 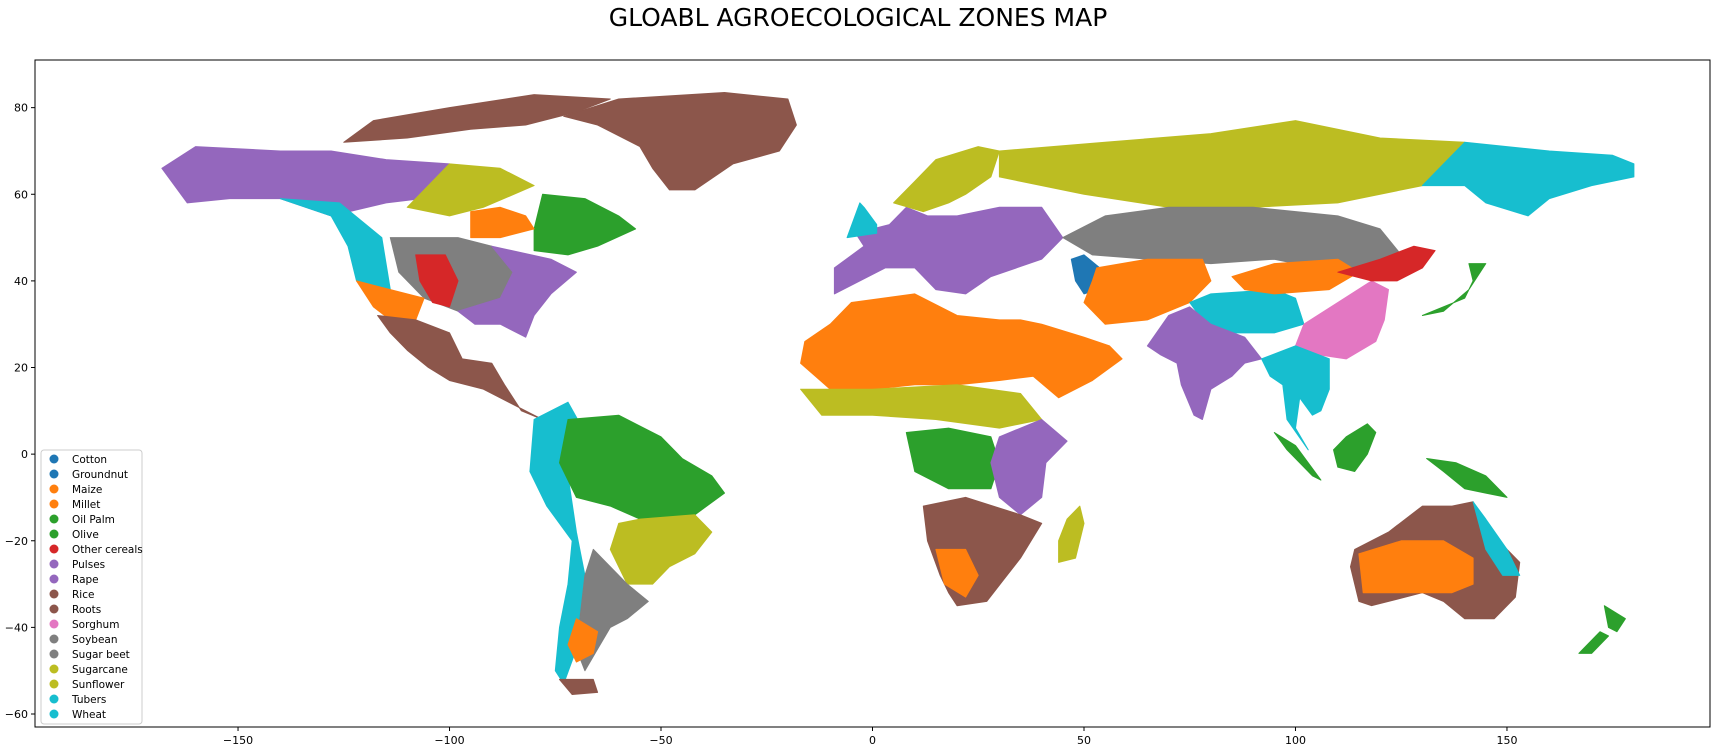 What do you see at coordinates (1084, 740) in the screenshot?
I see `x-tick-label: 50` at bounding box center [1084, 740].